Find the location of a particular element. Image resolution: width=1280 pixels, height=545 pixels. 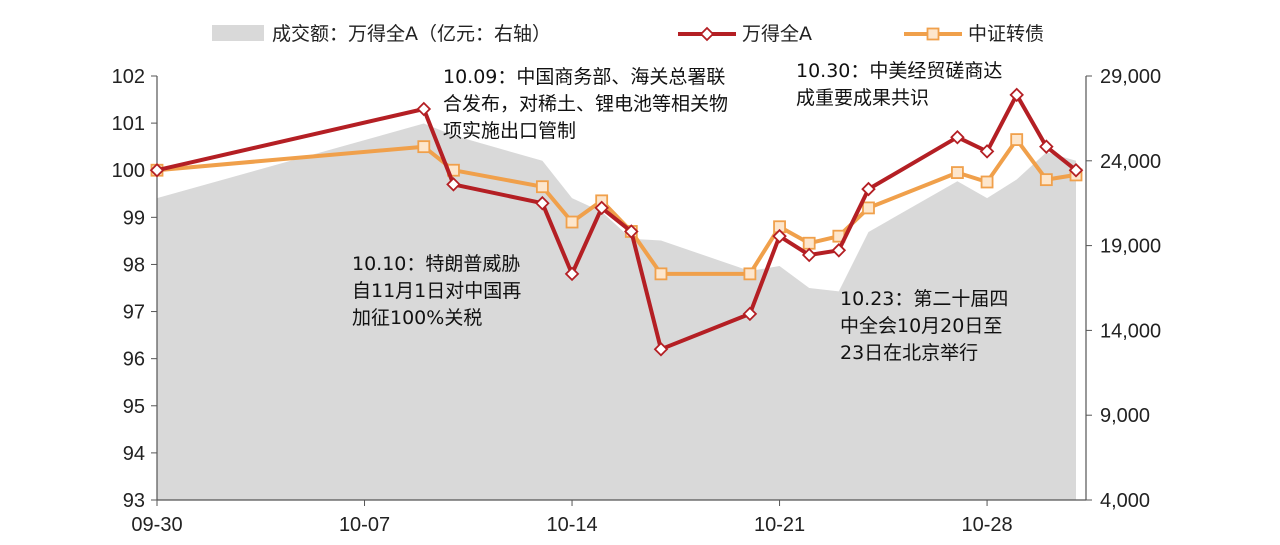

legend-item-wind-all-a: 万得全A is located at coordinates (745, 34).